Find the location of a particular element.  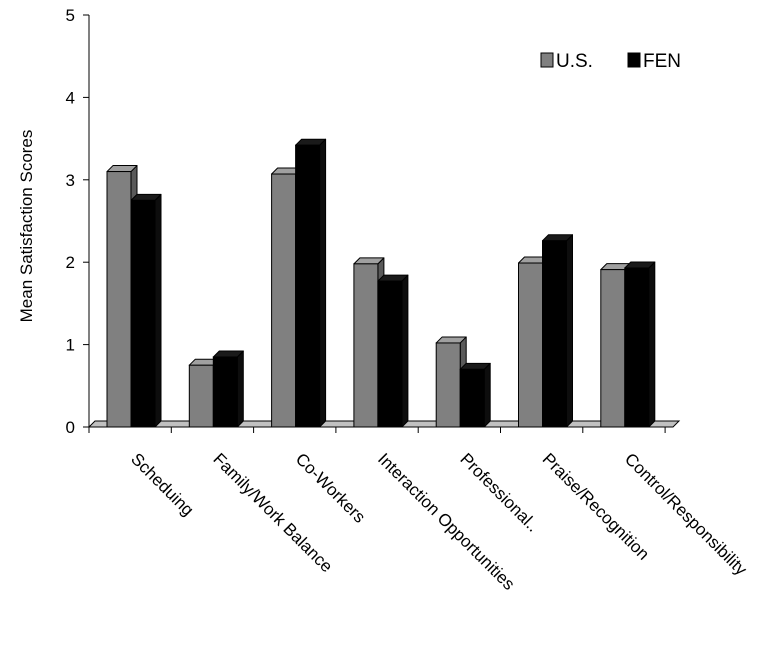

legend-item-fen: FEN is located at coordinates (654, 61).